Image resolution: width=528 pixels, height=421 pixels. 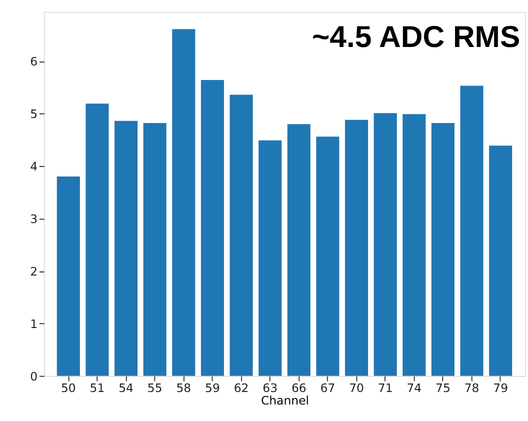 I want to click on y-tick-label: 0, so click(x=34, y=376).